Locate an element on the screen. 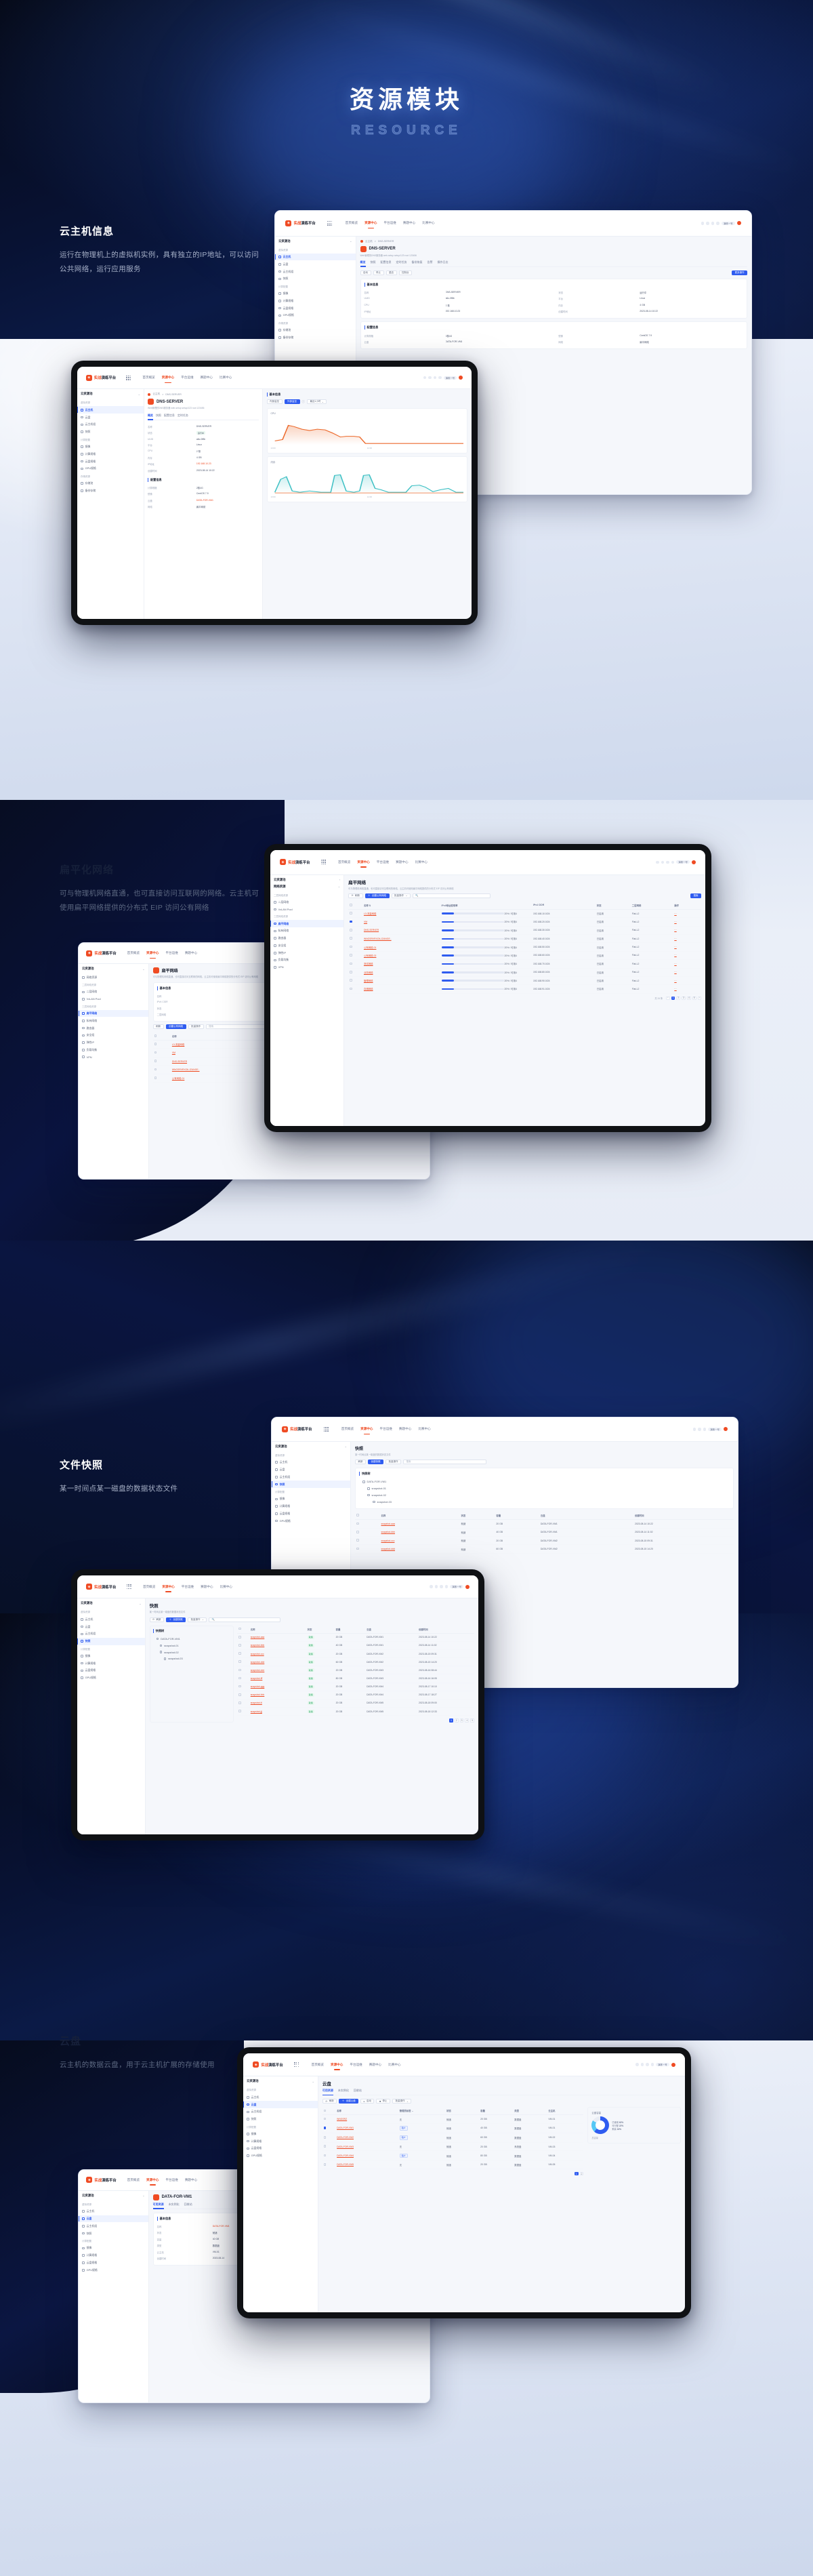 The image size is (813, 2576). select-all-checkbox is located at coordinates (357, 1515).